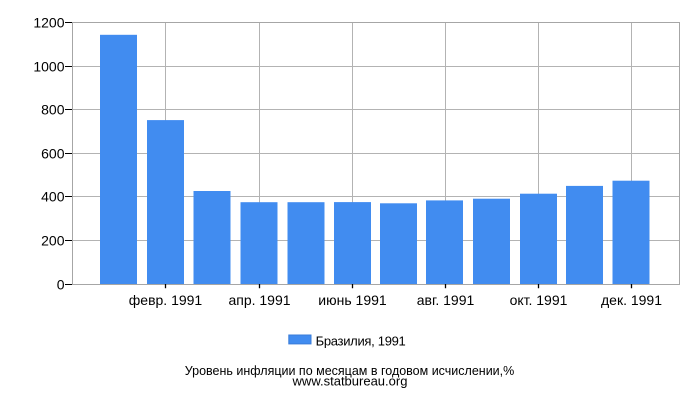 Image resolution: width=700 pixels, height=400 pixels. Describe the element at coordinates (539, 300) in the screenshot. I see `svg-text: окт. 1991` at that location.